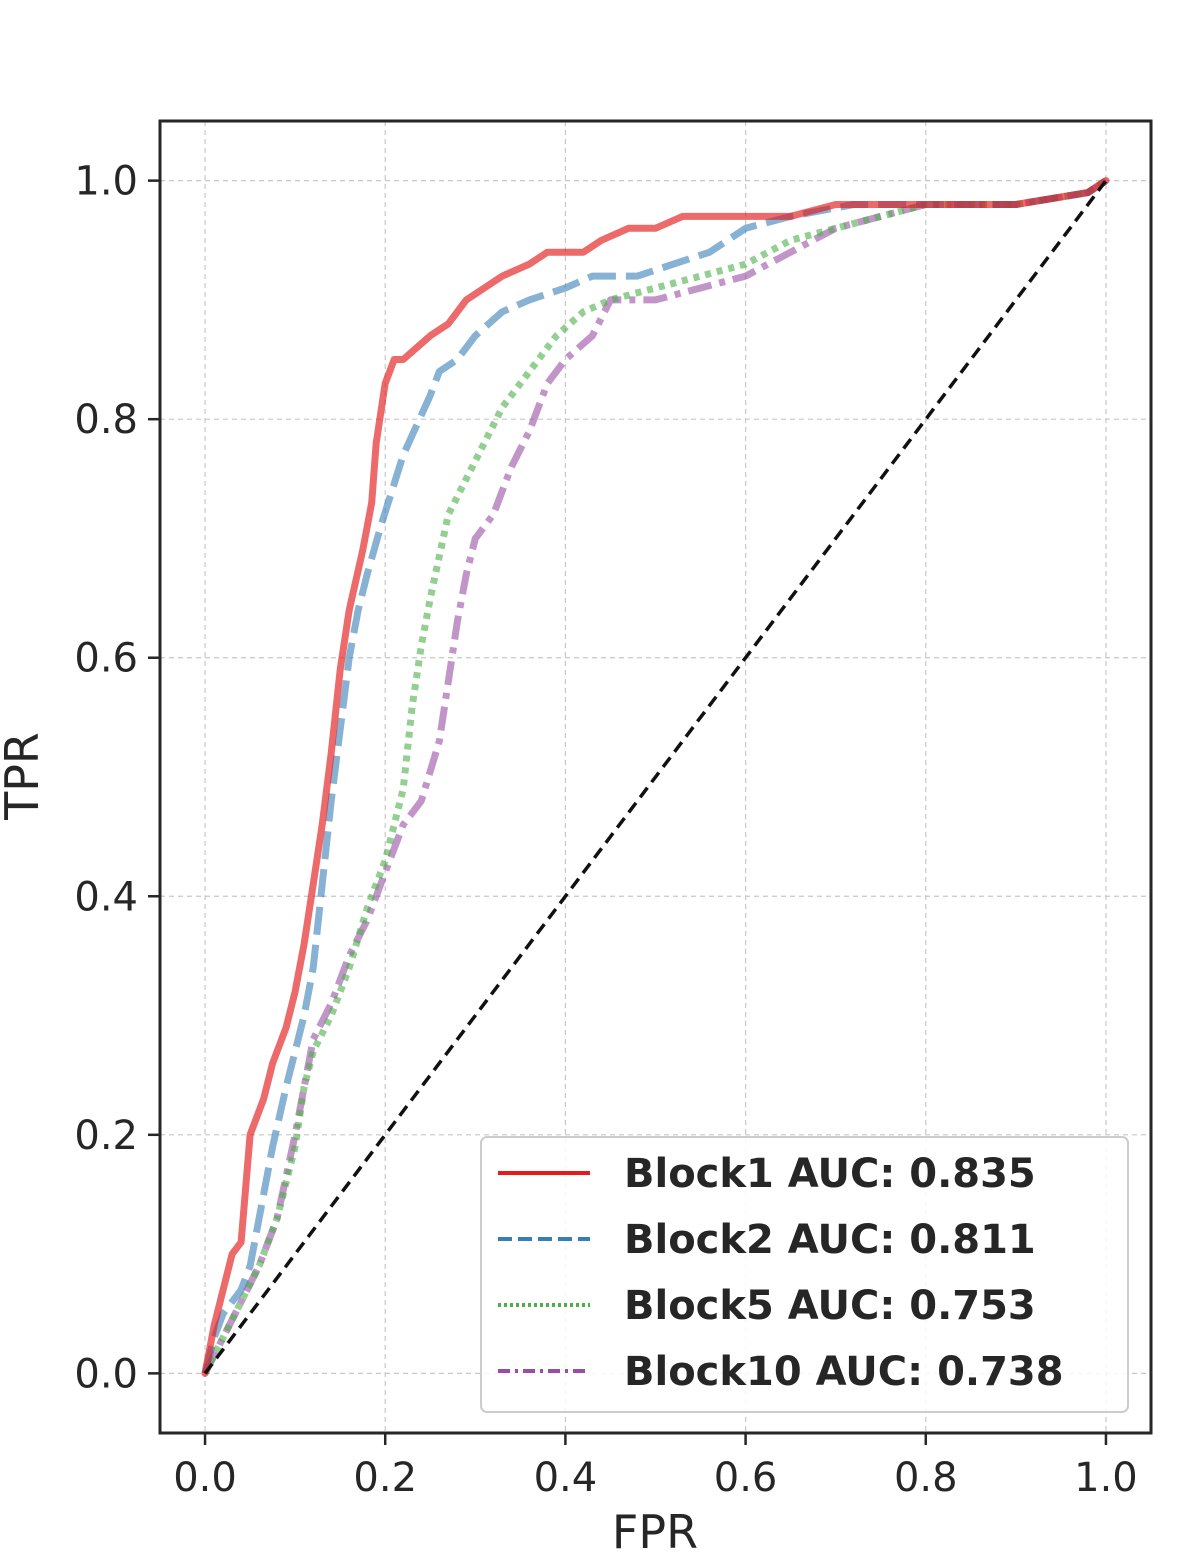  What do you see at coordinates (117, 778) in the screenshot?
I see `y-axis-ticks: 0.0 0.2 0.4 0.6 0.8 1.0` at bounding box center [117, 778].